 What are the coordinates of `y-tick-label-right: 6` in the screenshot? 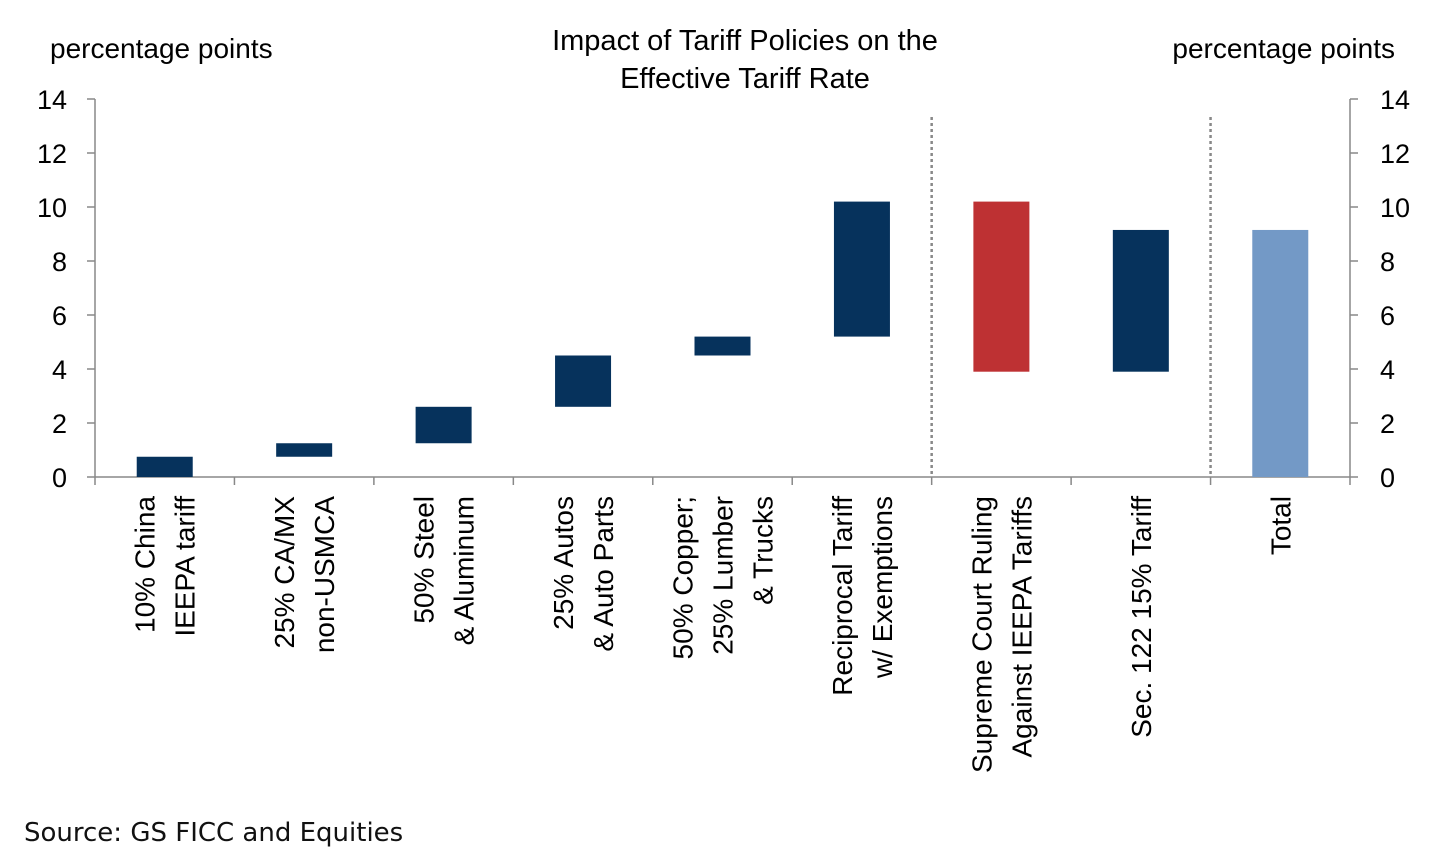 It's located at (1387, 316).